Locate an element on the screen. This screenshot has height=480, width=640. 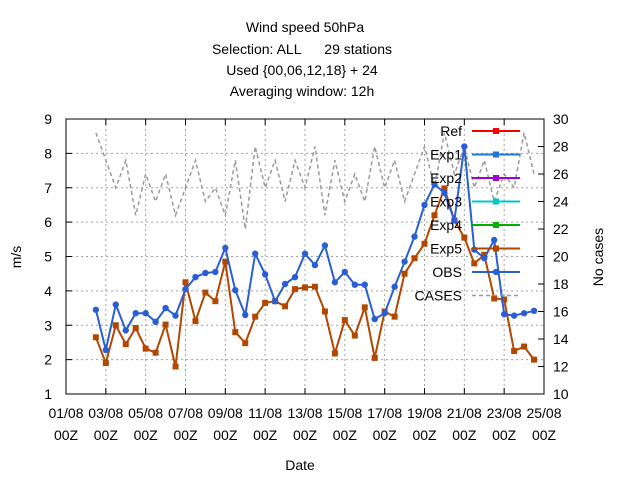
title-line-1: Wind speed 50hPa is located at coordinates (305, 27).